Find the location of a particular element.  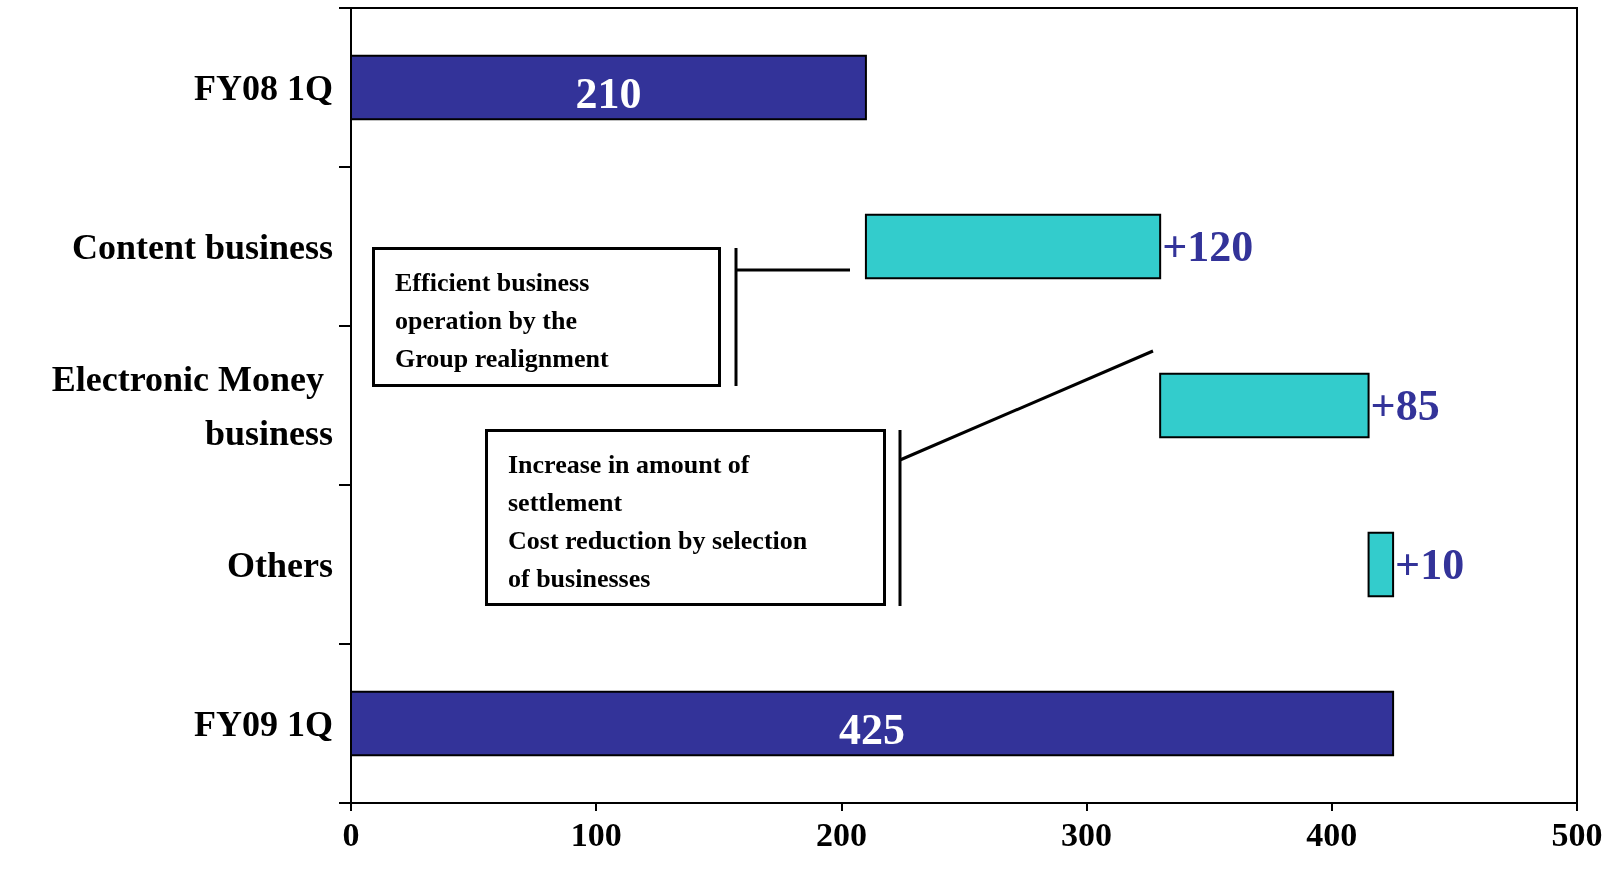

data-label: +10 is located at coordinates (1430, 564).